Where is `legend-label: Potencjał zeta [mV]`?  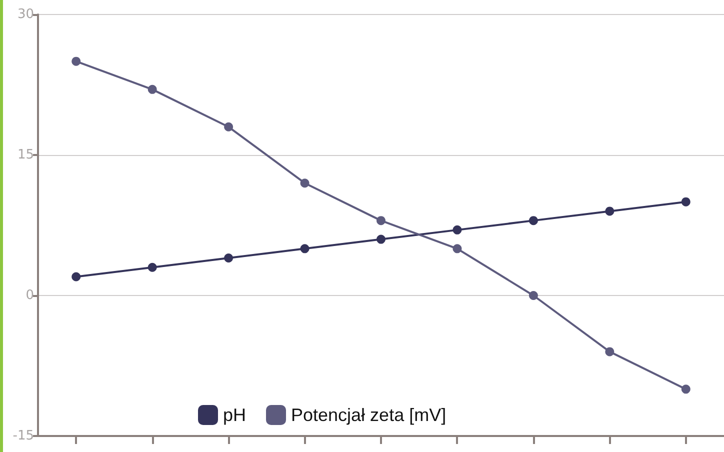 legend-label: Potencjał zeta [mV] is located at coordinates (368, 415).